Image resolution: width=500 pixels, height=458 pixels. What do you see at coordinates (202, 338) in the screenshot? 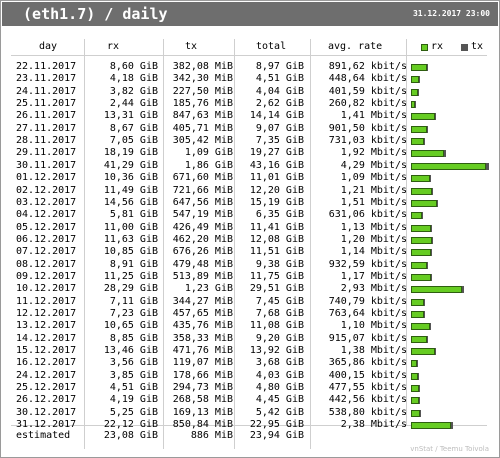
I see `tx-cell: 358,33 MiB` at bounding box center [202, 338].